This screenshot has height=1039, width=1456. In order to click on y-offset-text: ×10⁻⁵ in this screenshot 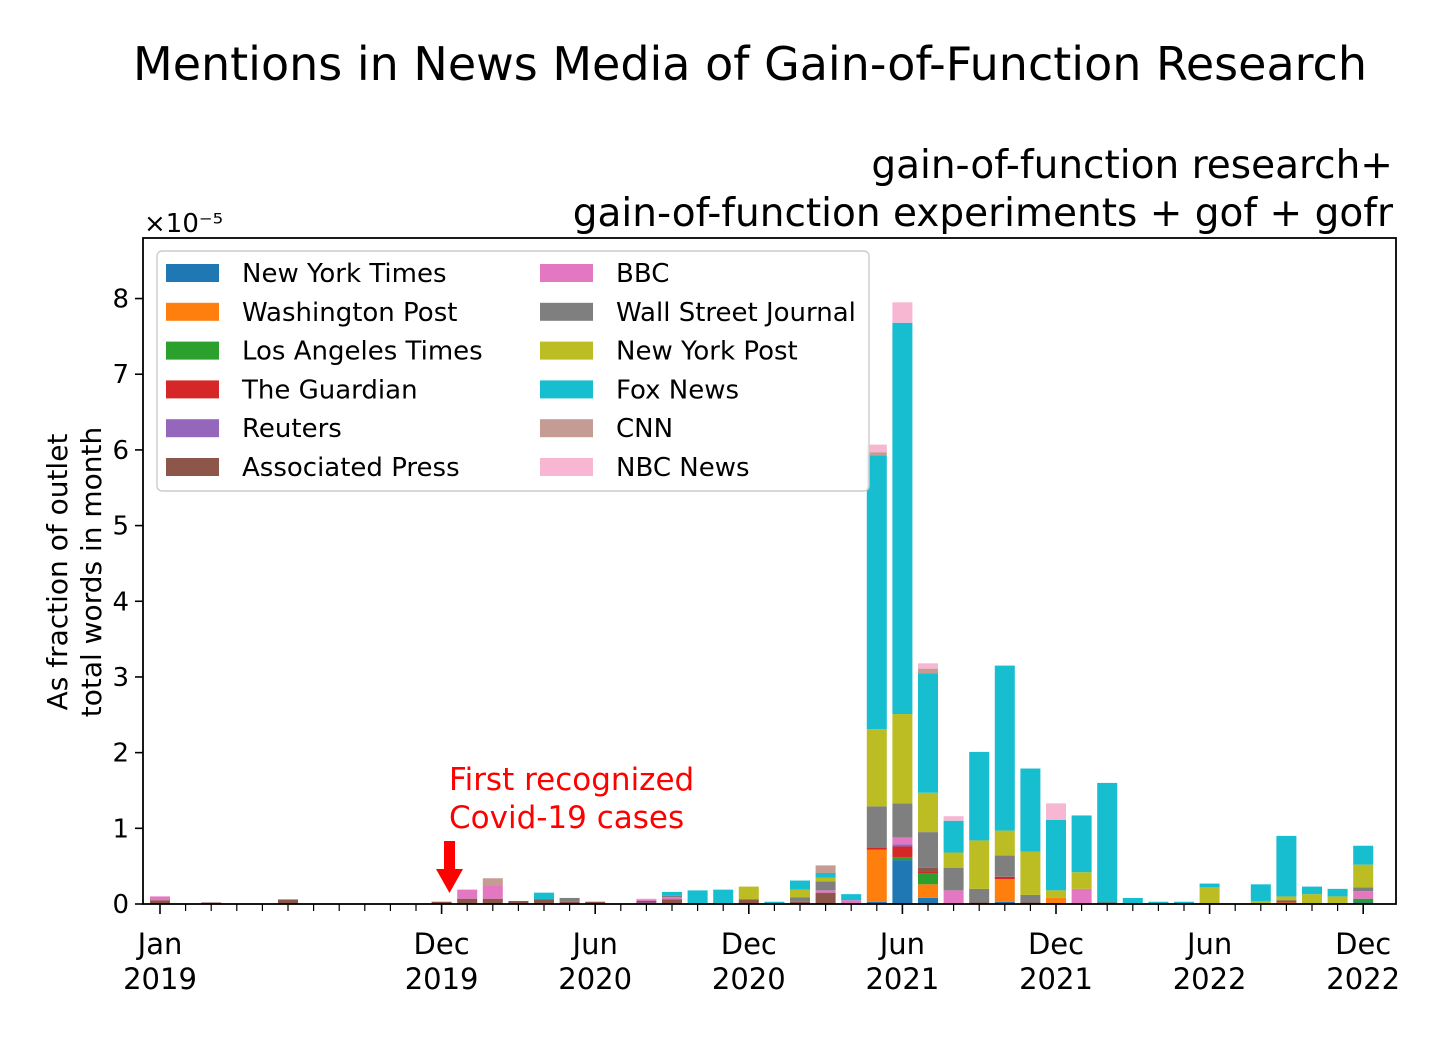, I will do `click(183, 224)`.